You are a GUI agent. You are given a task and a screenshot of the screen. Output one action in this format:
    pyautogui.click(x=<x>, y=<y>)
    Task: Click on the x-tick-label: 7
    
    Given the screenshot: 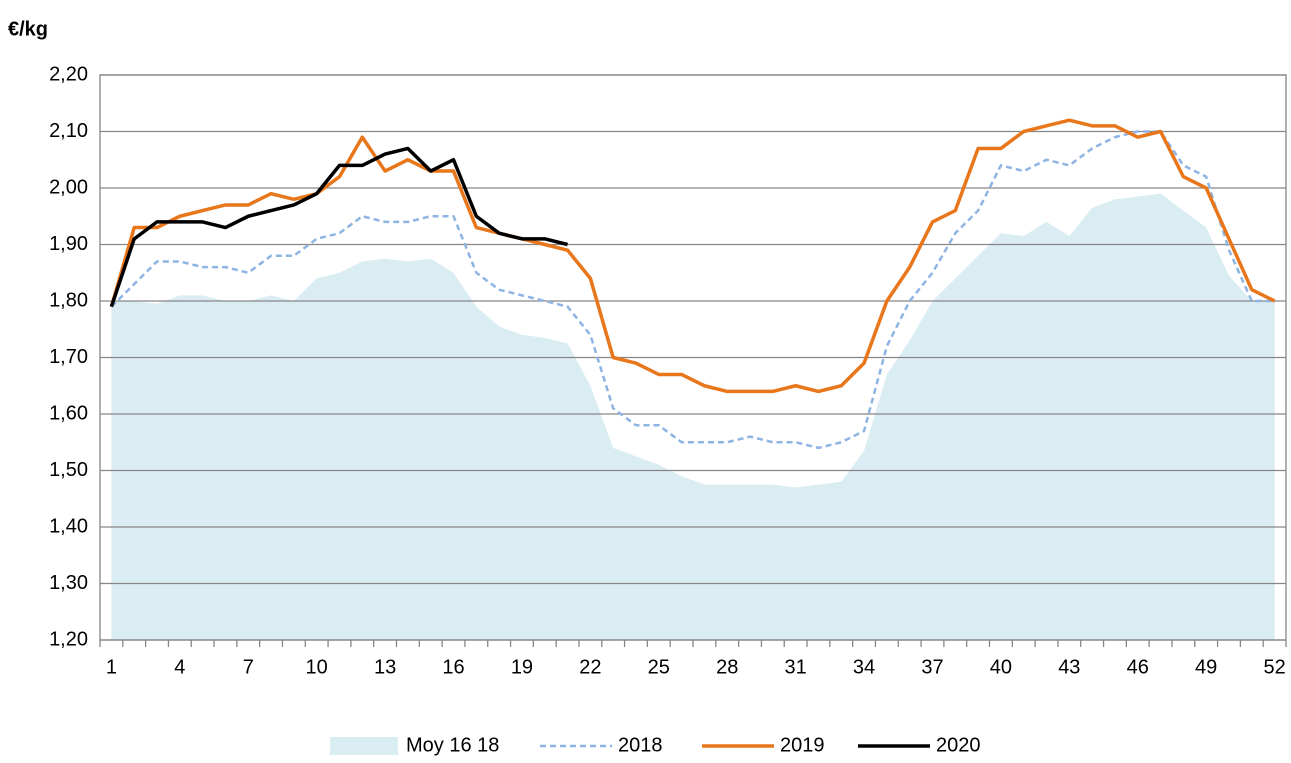 What is the action you would take?
    pyautogui.click(x=248, y=667)
    